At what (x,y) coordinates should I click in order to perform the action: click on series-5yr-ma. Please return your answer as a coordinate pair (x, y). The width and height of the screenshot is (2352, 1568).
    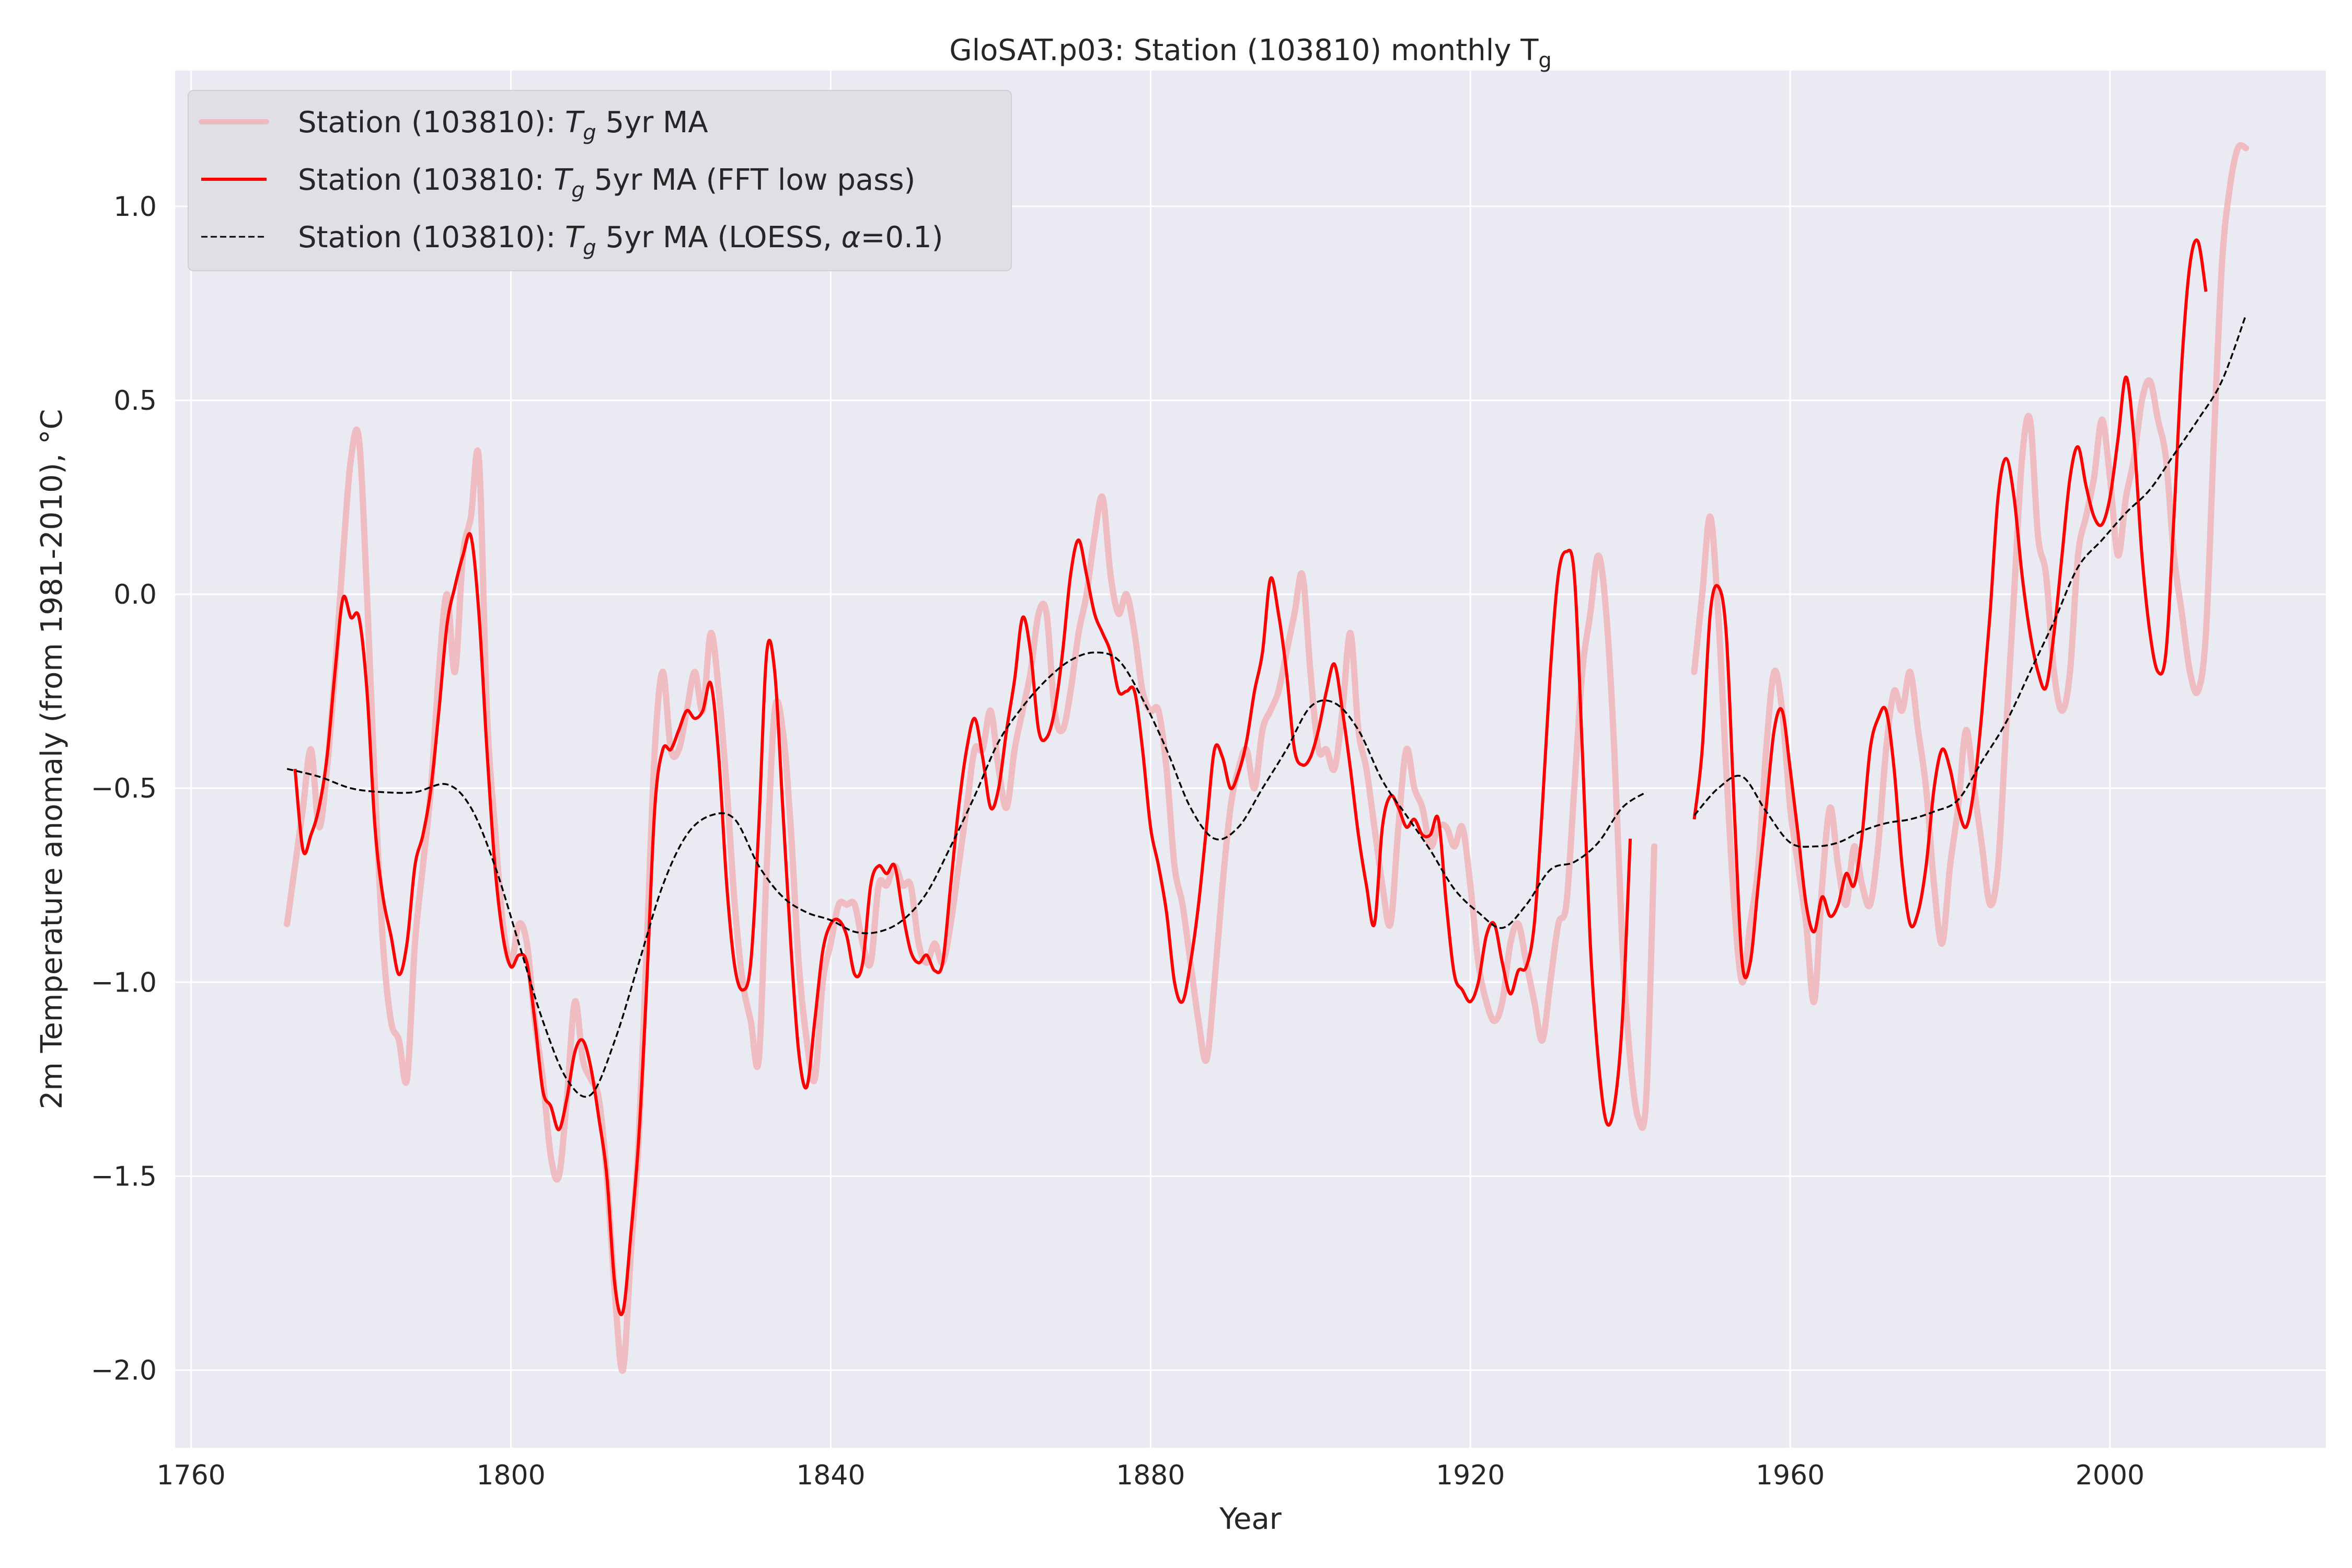
    Looking at the image, I should click on (1970, 574).